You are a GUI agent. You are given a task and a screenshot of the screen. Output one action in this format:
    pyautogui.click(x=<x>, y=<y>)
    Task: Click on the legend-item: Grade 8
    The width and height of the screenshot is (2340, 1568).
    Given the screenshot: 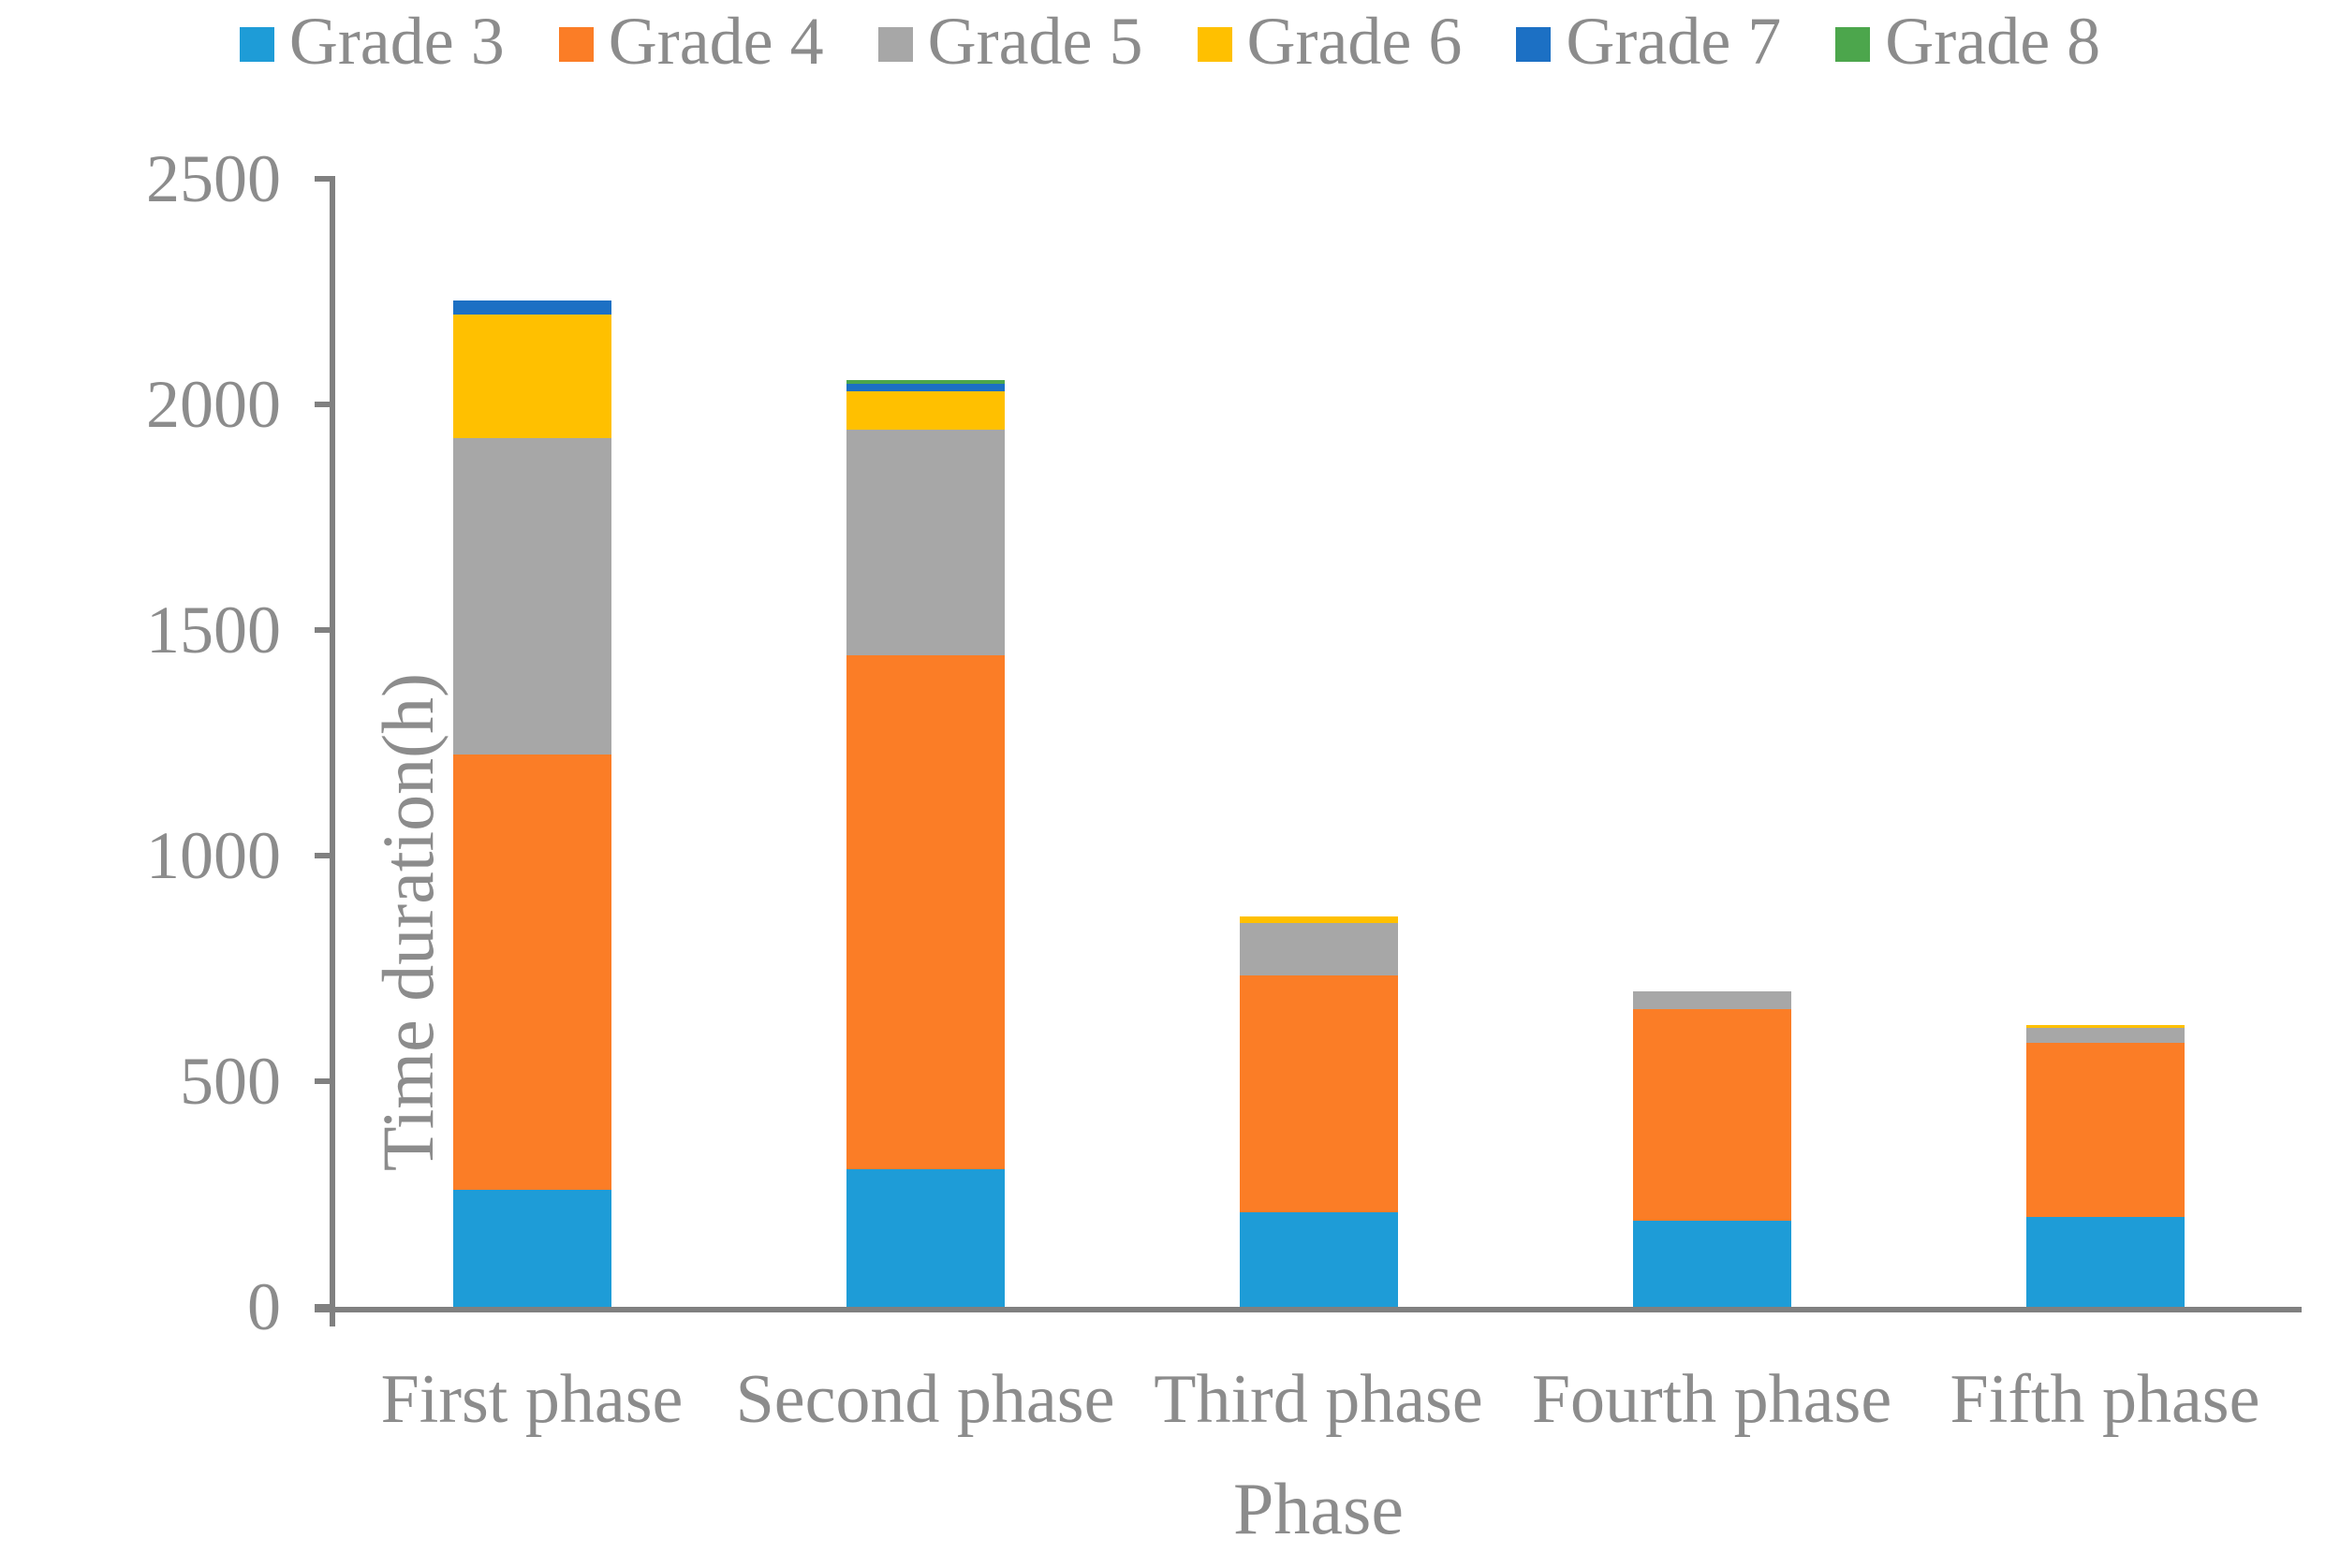 What is the action you would take?
    pyautogui.click(x=1967, y=41)
    